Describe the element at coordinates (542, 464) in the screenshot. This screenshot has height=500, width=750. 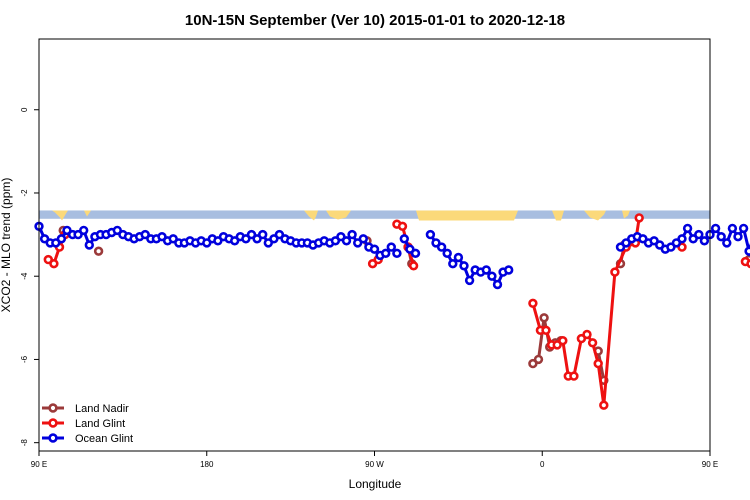
I see `x-tick-label: 0` at that location.